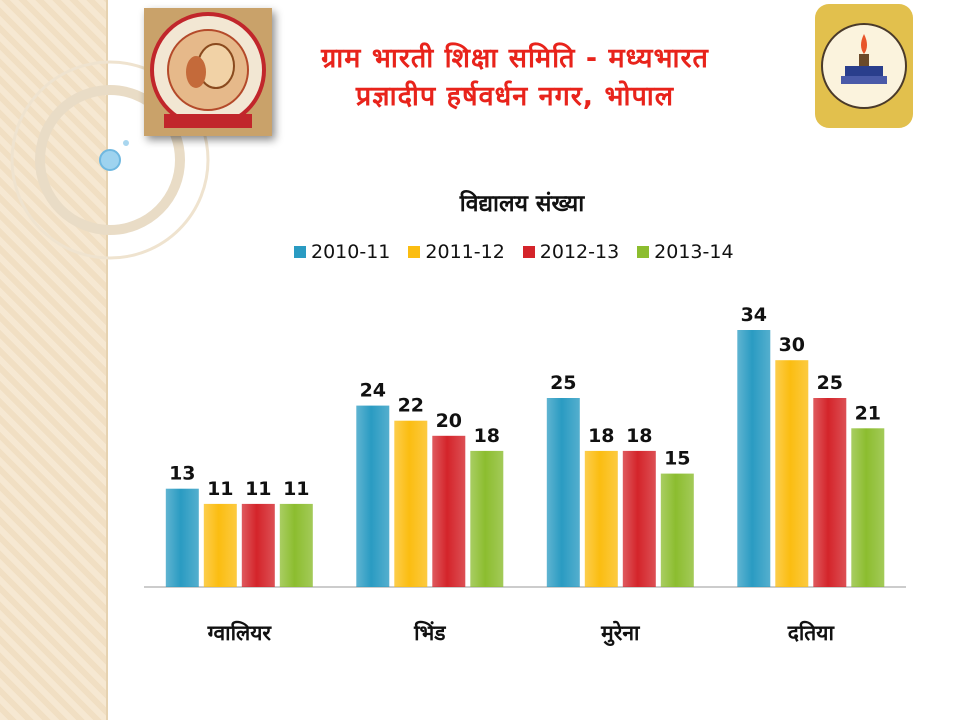  I want to click on legend-entry-2012-13: 2012-13, so click(571, 252).